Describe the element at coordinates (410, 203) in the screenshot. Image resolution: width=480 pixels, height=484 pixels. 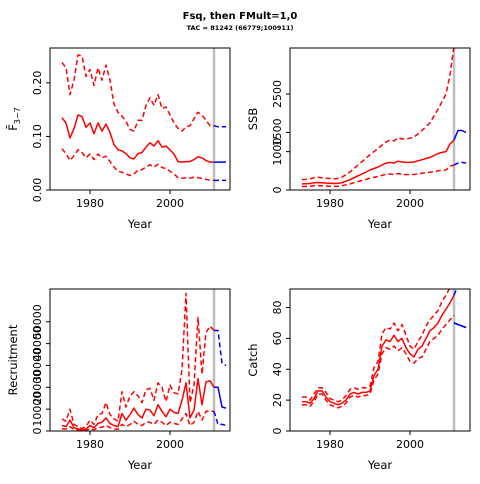
I see `xtick-label-ssb-2000: 2000` at that location.